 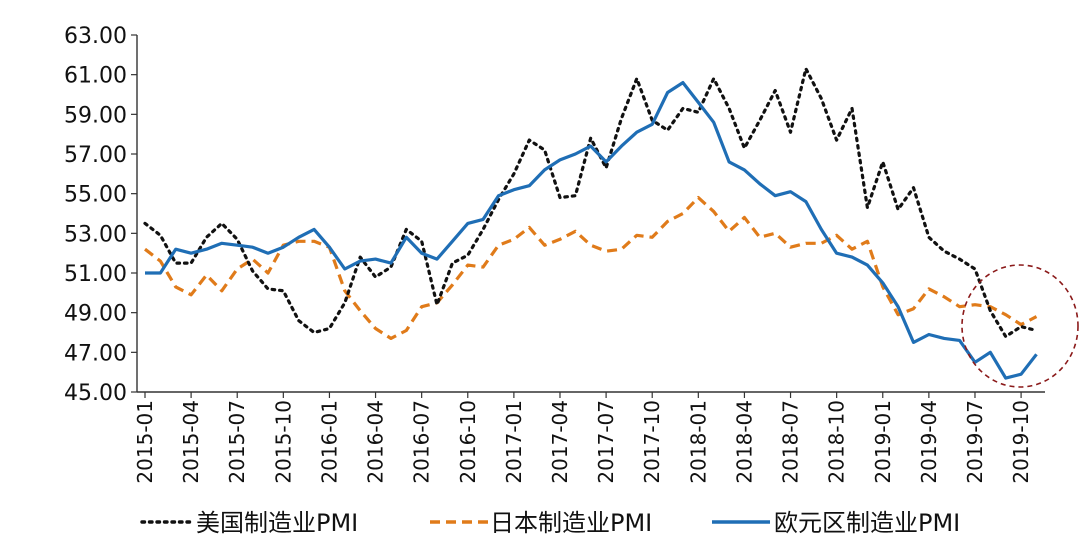 I want to click on x-tick-label: 2017-01, so click(x=514, y=442).